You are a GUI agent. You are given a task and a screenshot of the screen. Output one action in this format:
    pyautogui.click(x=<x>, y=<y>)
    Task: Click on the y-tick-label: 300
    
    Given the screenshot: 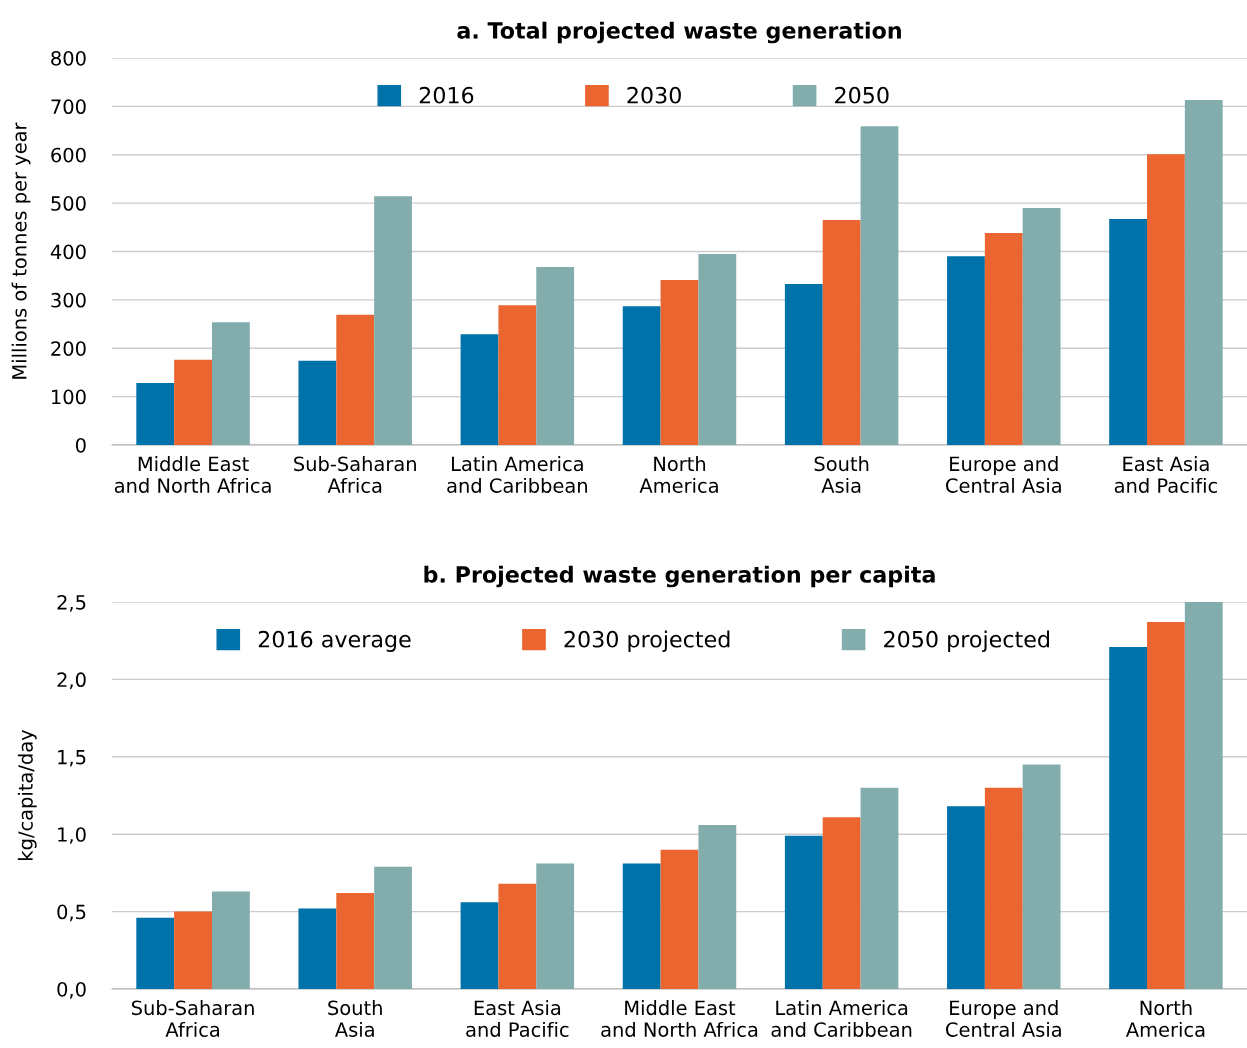 What is the action you would take?
    pyautogui.click(x=68, y=300)
    